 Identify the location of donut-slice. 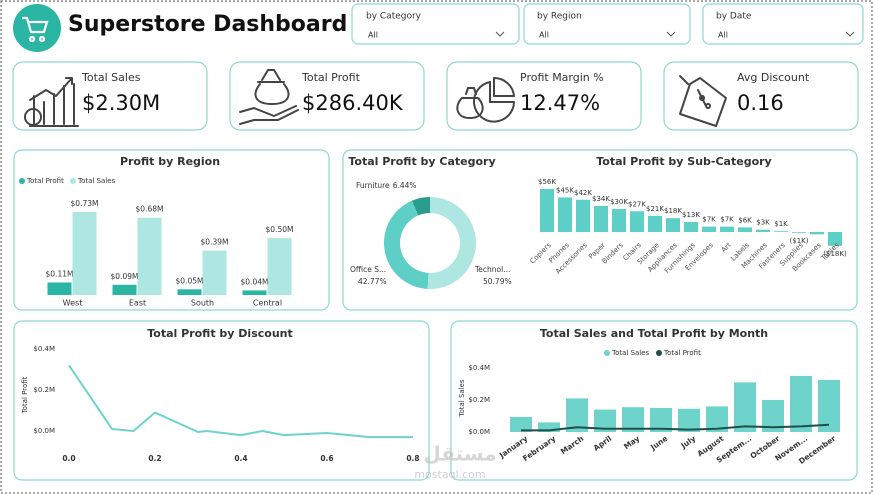
(420, 206).